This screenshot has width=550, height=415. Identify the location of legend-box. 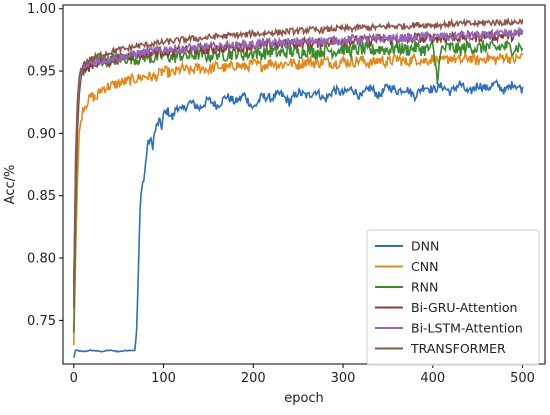
(453, 297).